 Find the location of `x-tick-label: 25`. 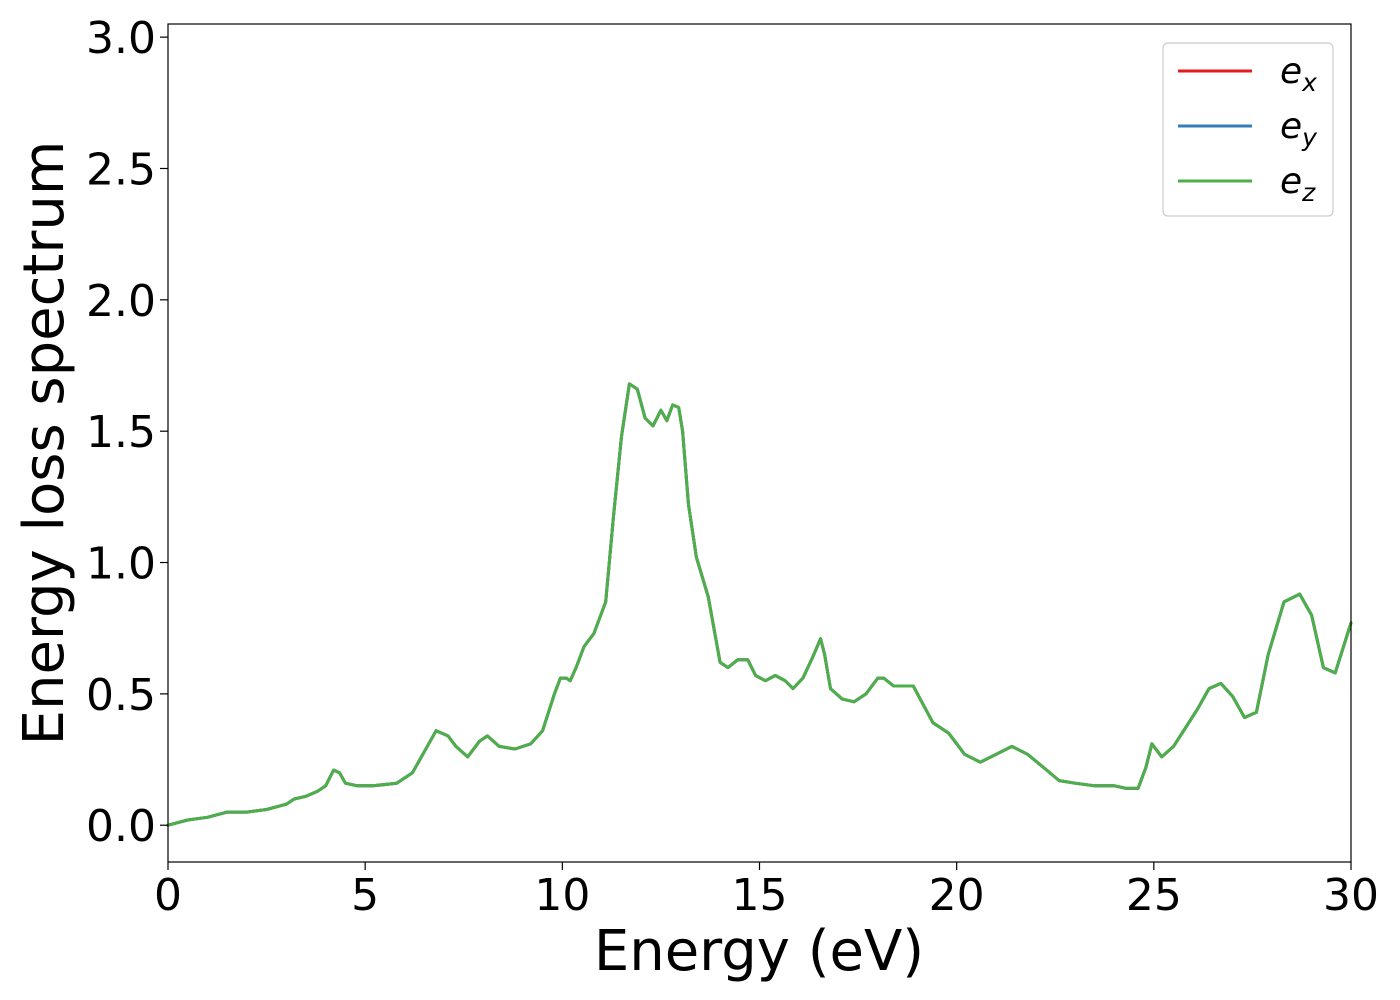

x-tick-label: 25 is located at coordinates (1154, 895).